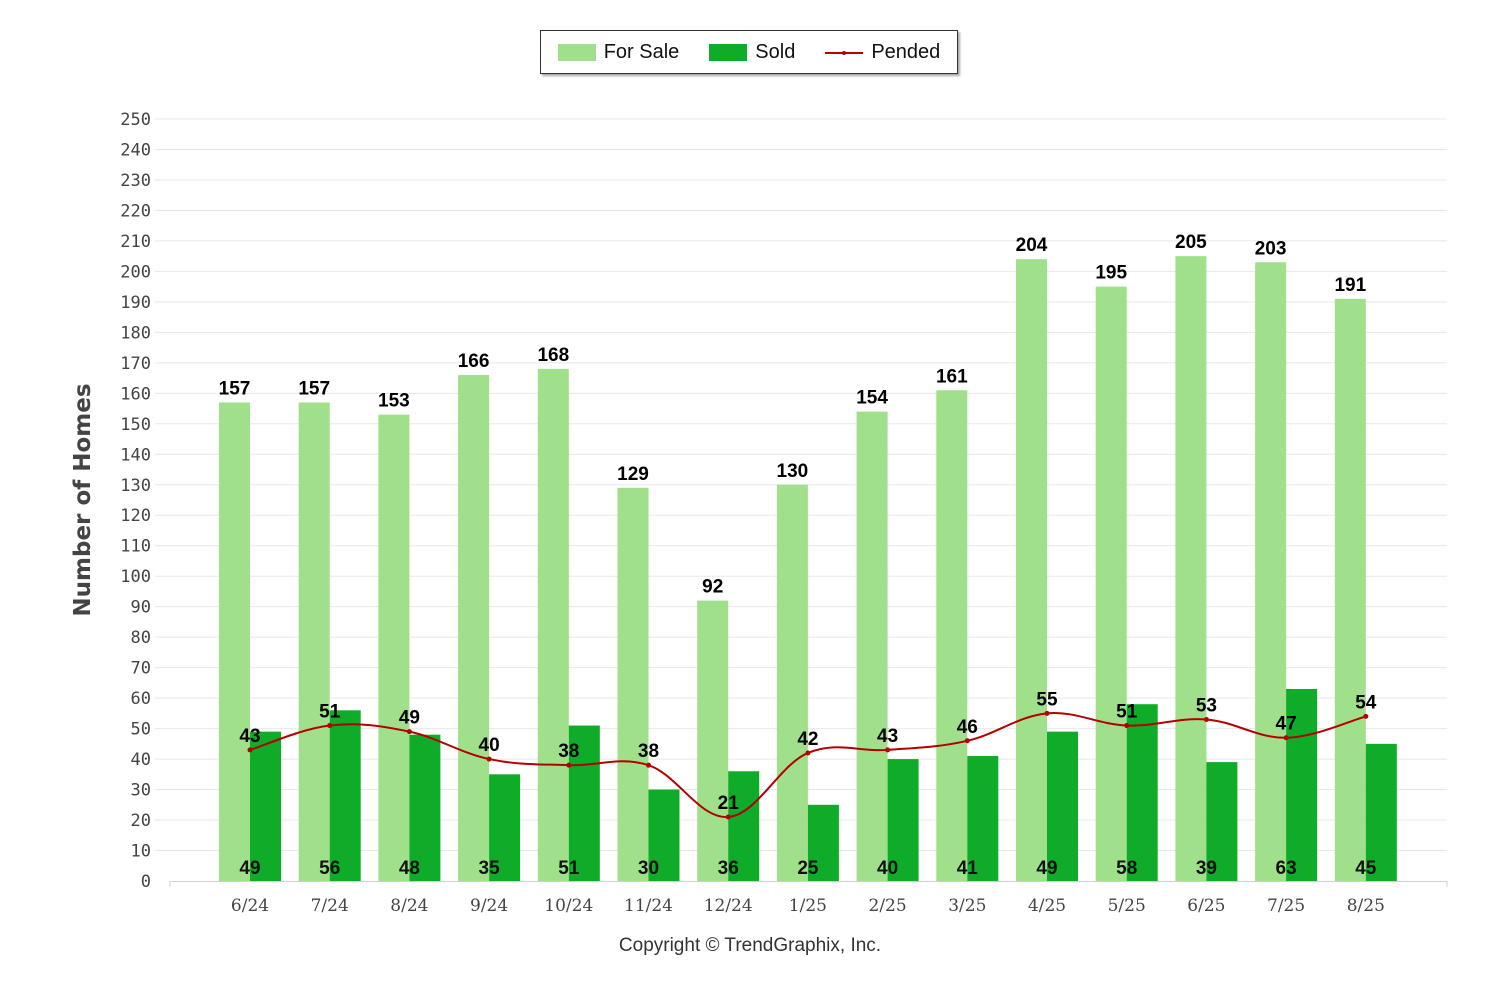 Image resolution: width=1500 pixels, height=1000 pixels. Describe the element at coordinates (489, 906) in the screenshot. I see `x-tick-label: 9/24` at that location.